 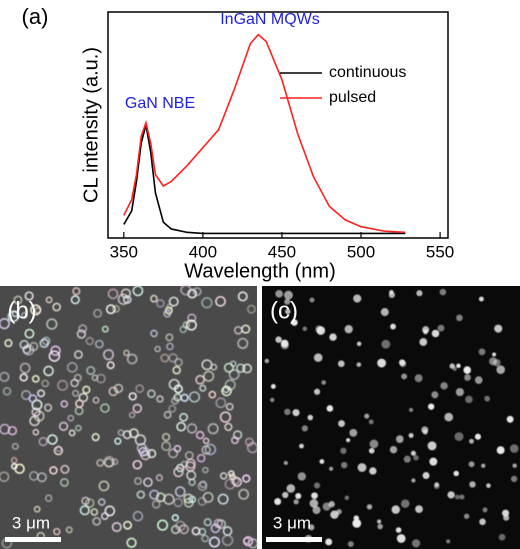 What do you see at coordinates (367, 72) in the screenshot?
I see `legend-label: continuous` at bounding box center [367, 72].